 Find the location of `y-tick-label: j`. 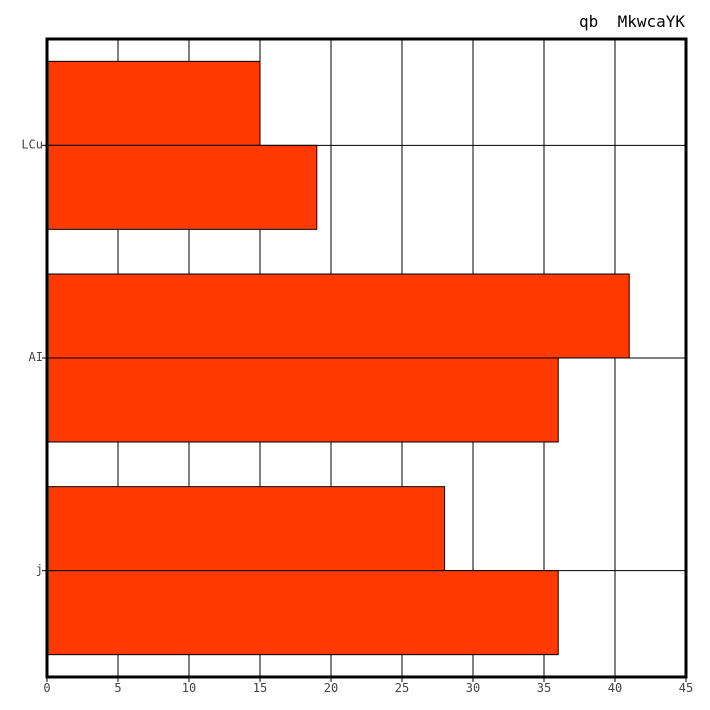

y-tick-label: j is located at coordinates (39, 570).